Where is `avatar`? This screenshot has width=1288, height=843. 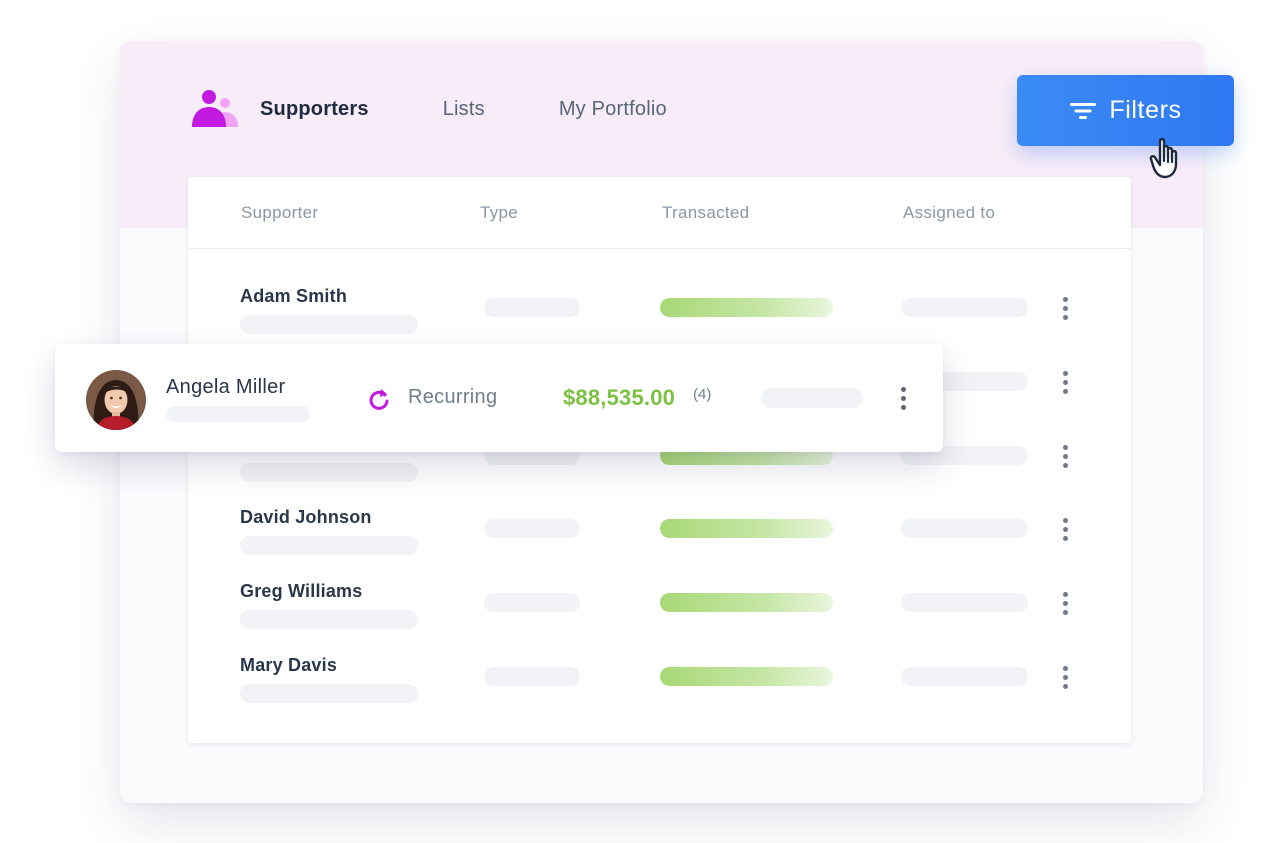
avatar is located at coordinates (116, 400).